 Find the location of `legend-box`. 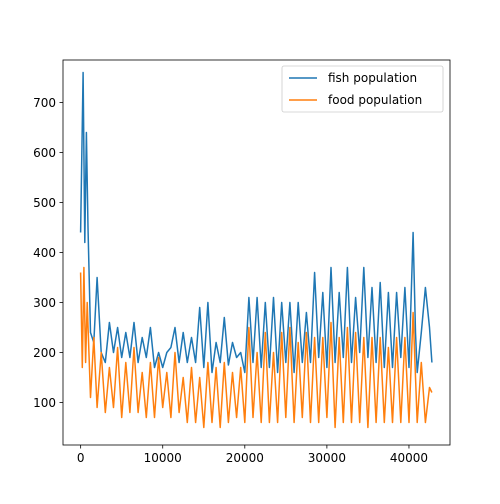

legend-box is located at coordinates (362, 89).